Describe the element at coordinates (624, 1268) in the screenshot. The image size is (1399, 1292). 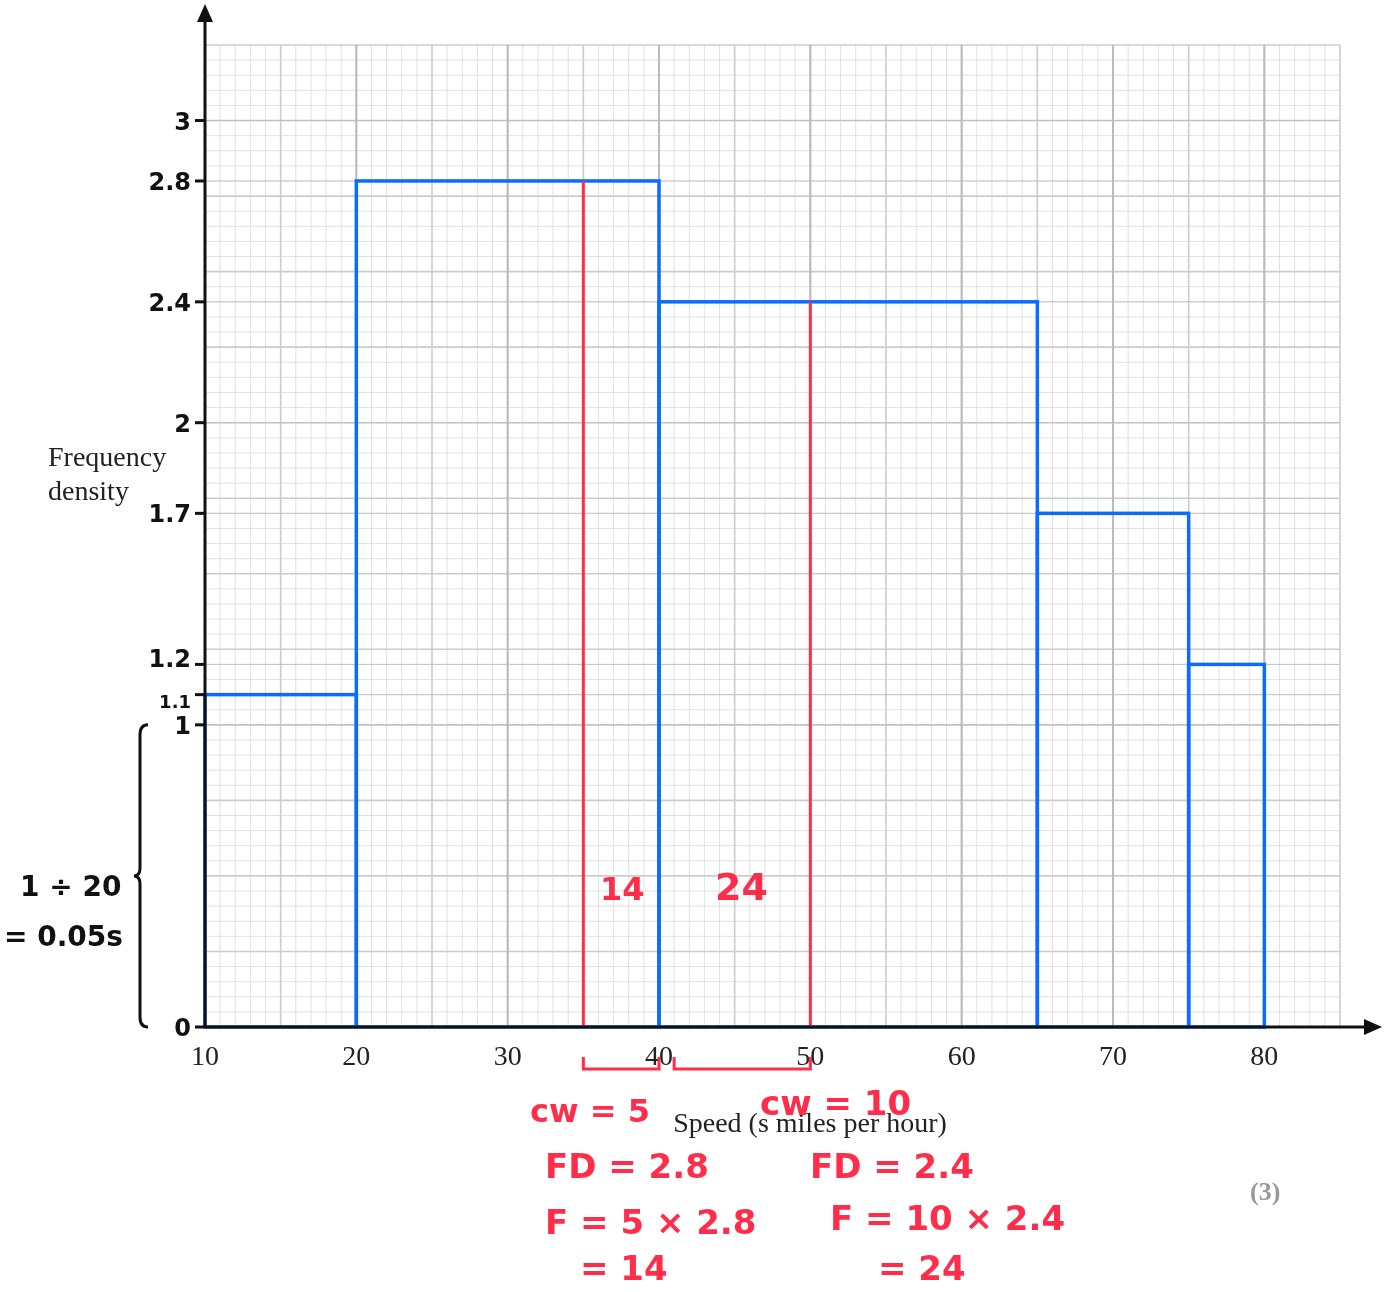
I see `text: = 14` at that location.